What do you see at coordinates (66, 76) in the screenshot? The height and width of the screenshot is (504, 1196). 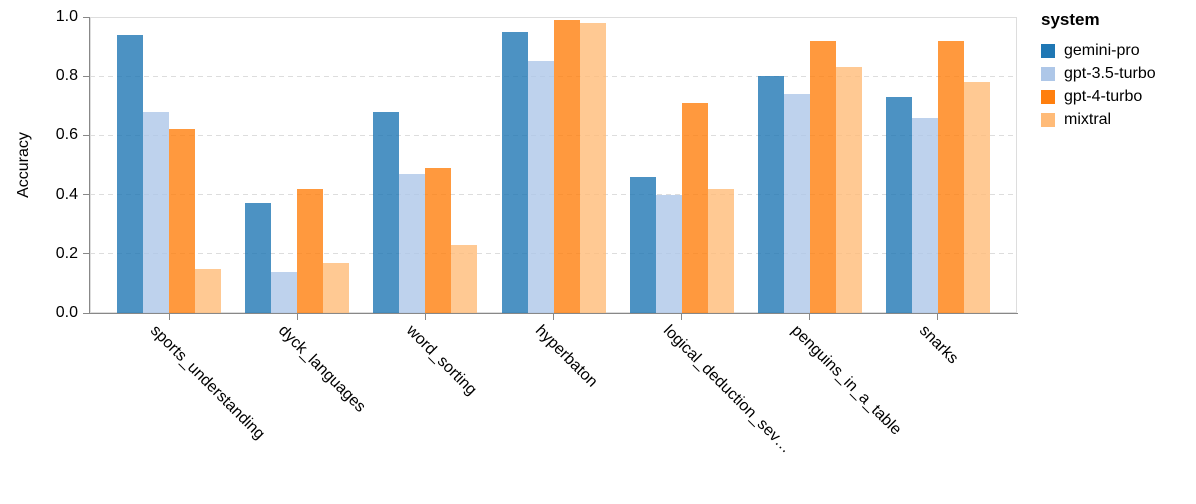 I see `y-tick-label: 0.8` at bounding box center [66, 76].